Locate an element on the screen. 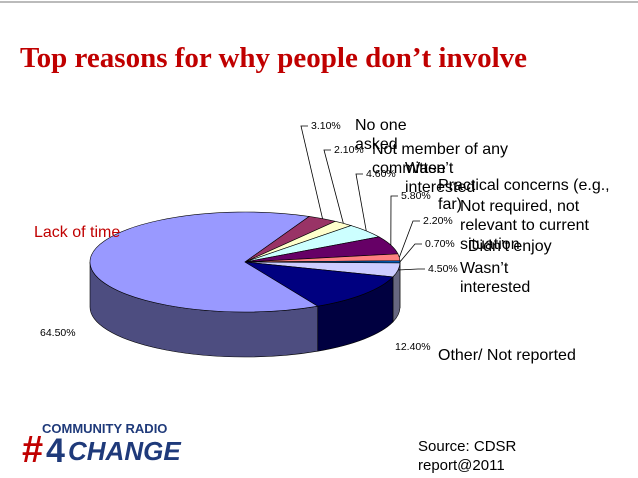 The width and height of the screenshot is (638, 478). category-label: Didn’t enjoy is located at coordinates (510, 246).